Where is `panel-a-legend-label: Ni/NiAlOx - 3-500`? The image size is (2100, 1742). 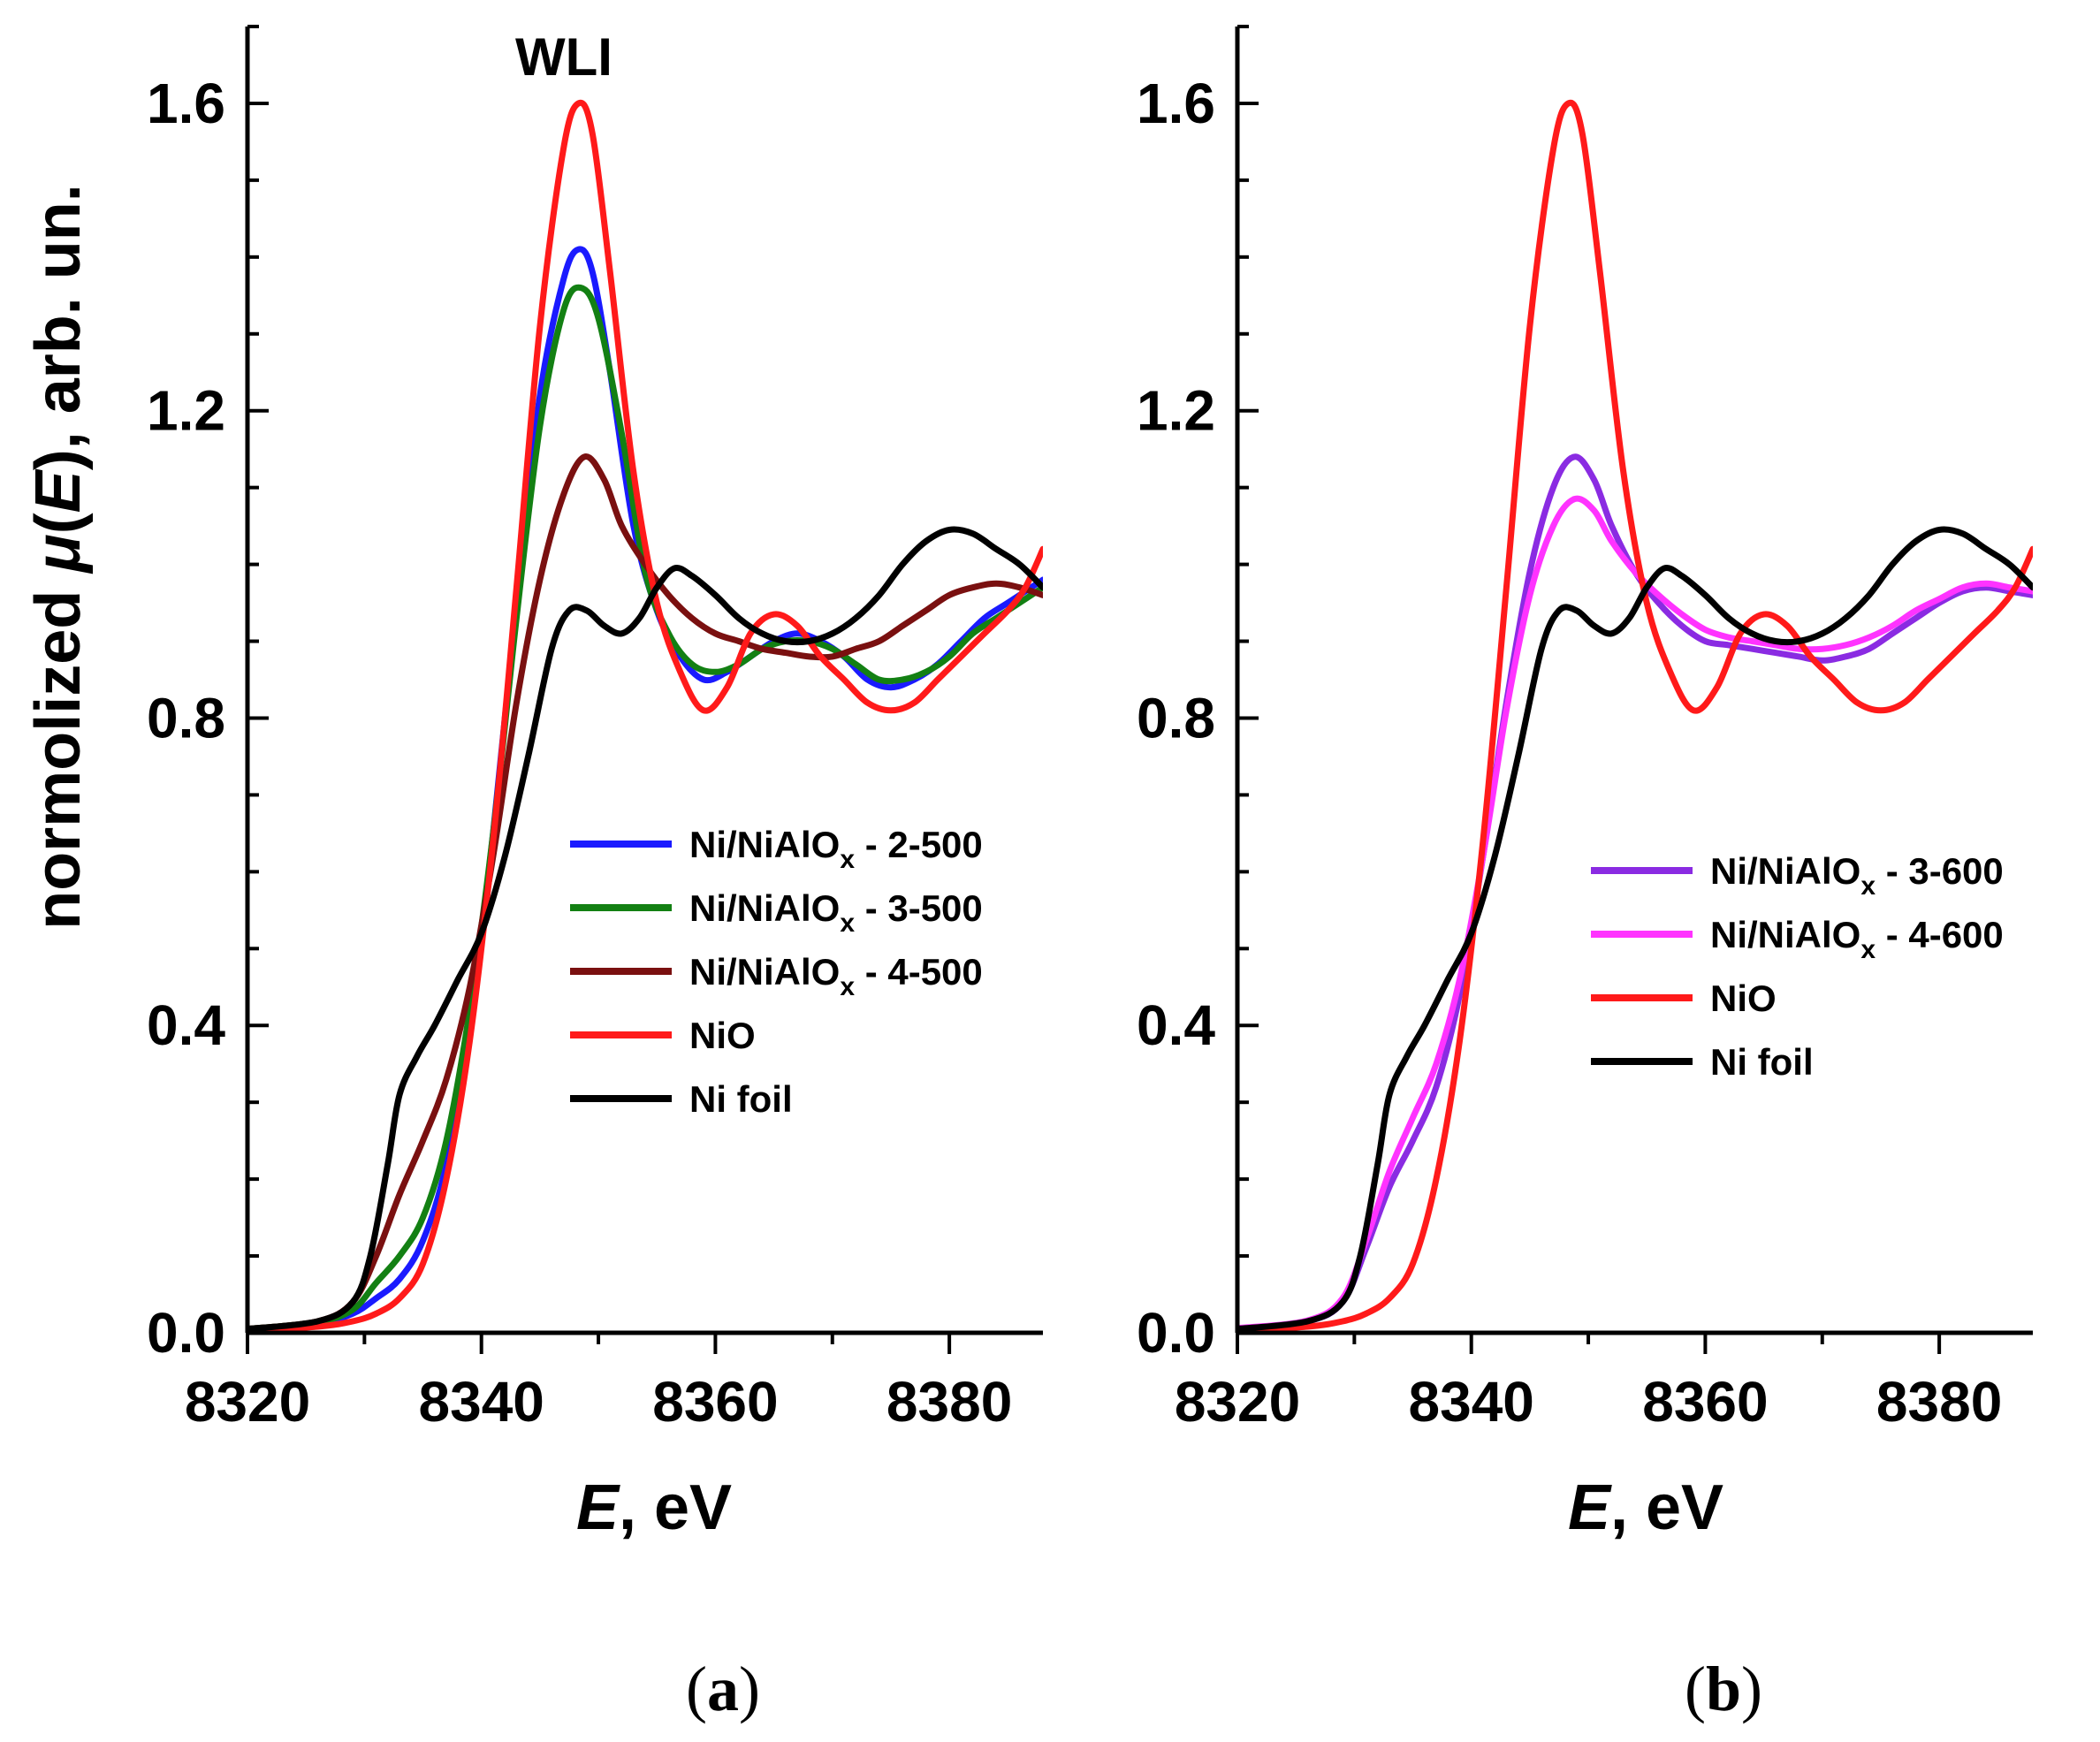 panel-a-legend-label: Ni/NiAlOx - 3-500 is located at coordinates (836, 912).